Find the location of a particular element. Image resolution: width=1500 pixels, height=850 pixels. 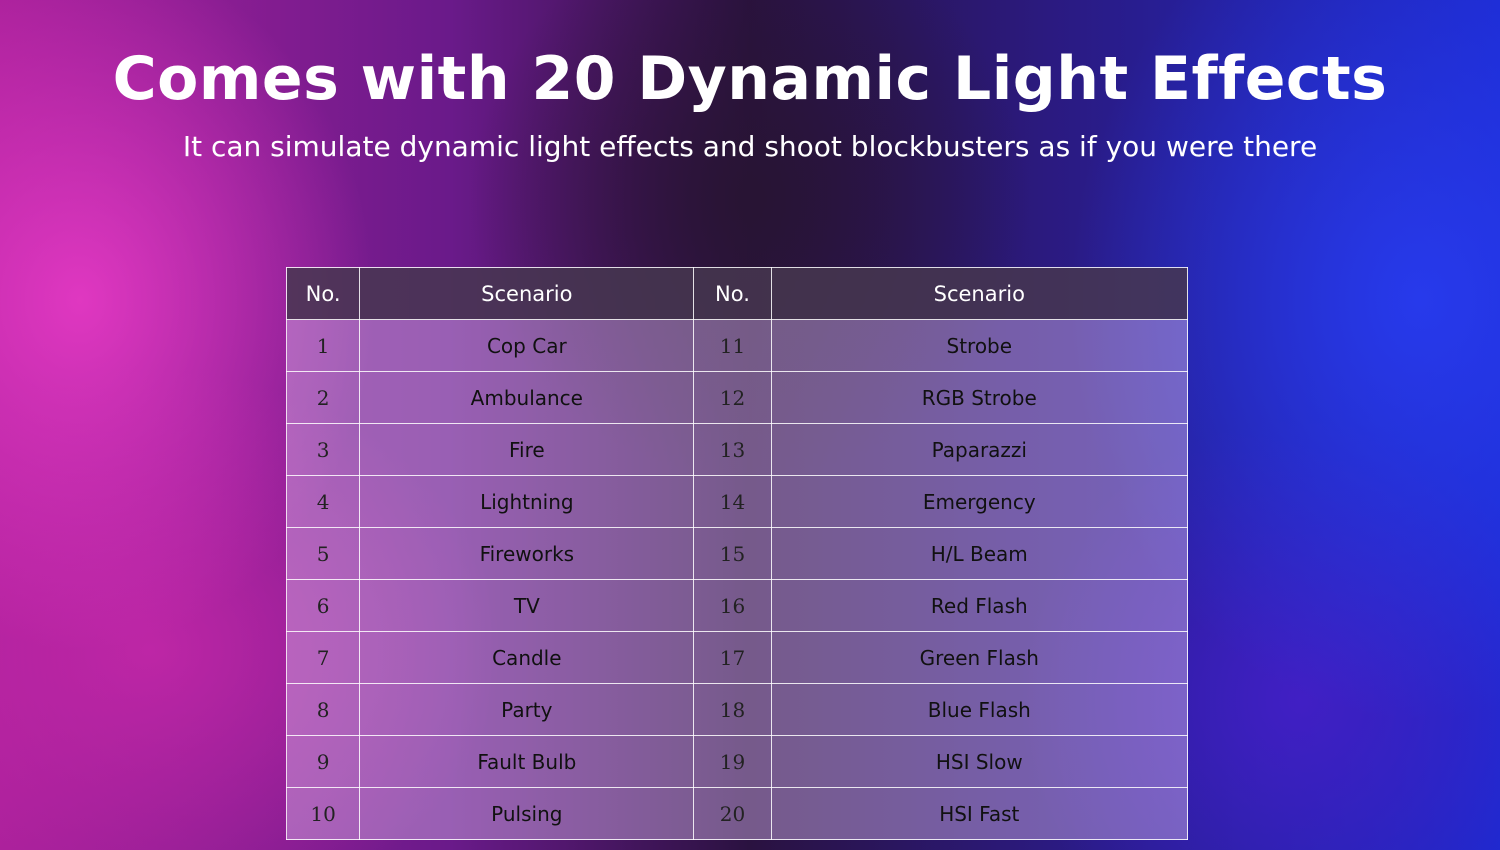

table-header-row: No. Scenario No. Scenario is located at coordinates (737, 293).